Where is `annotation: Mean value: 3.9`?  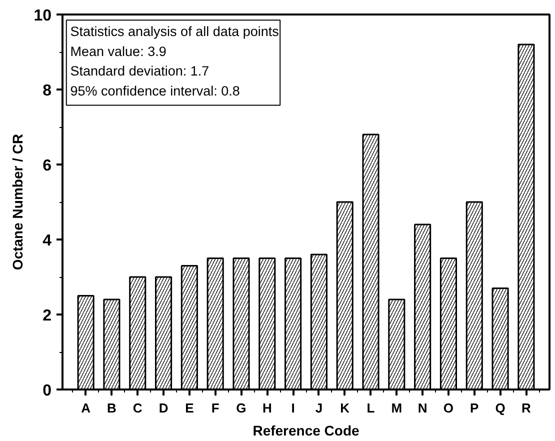
annotation: Mean value: 3.9 is located at coordinates (118, 51).